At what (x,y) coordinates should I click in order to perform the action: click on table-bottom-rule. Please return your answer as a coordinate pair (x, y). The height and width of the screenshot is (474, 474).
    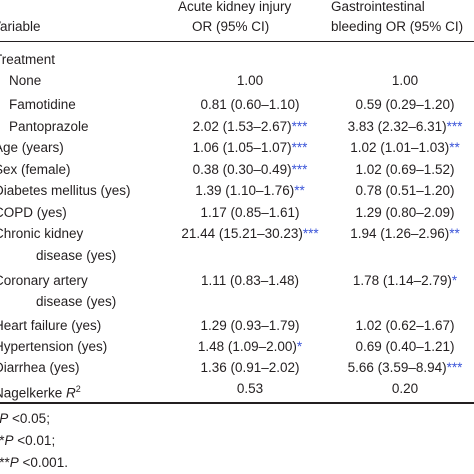
    Looking at the image, I should click on (237, 403).